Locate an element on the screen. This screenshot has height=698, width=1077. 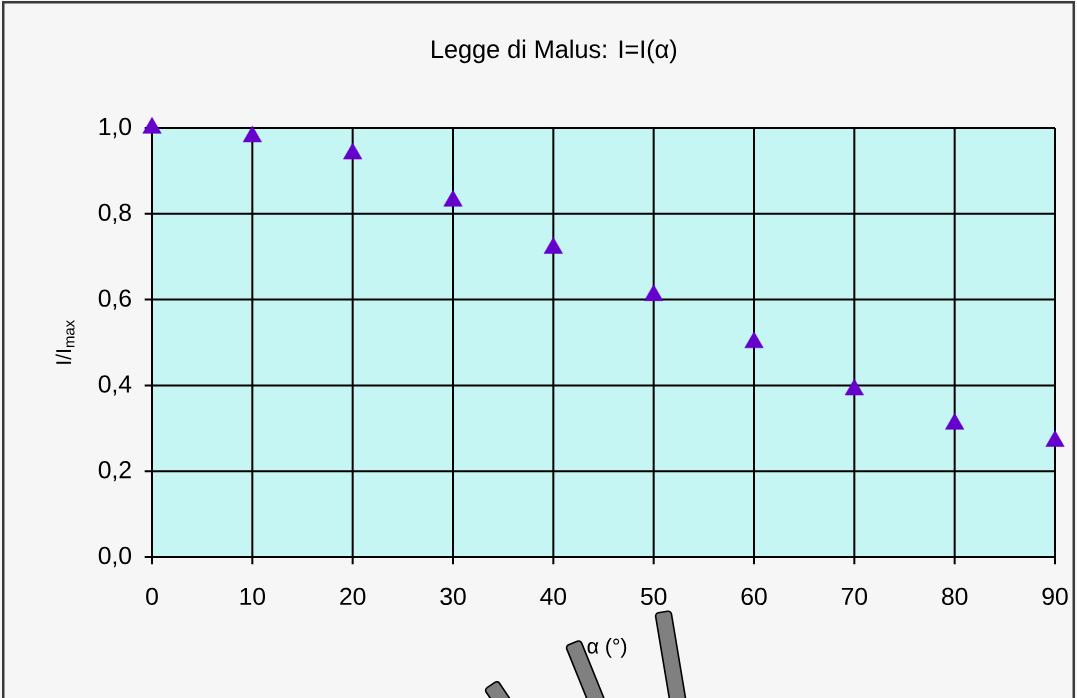
x-tick-label: 10 is located at coordinates (253, 596).